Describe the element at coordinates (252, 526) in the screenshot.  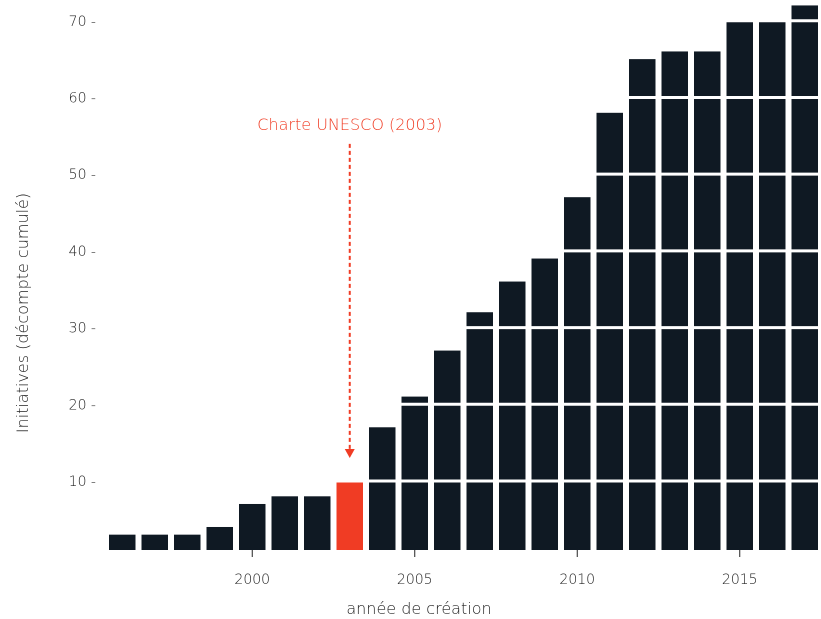
I see `bar-2000` at that location.